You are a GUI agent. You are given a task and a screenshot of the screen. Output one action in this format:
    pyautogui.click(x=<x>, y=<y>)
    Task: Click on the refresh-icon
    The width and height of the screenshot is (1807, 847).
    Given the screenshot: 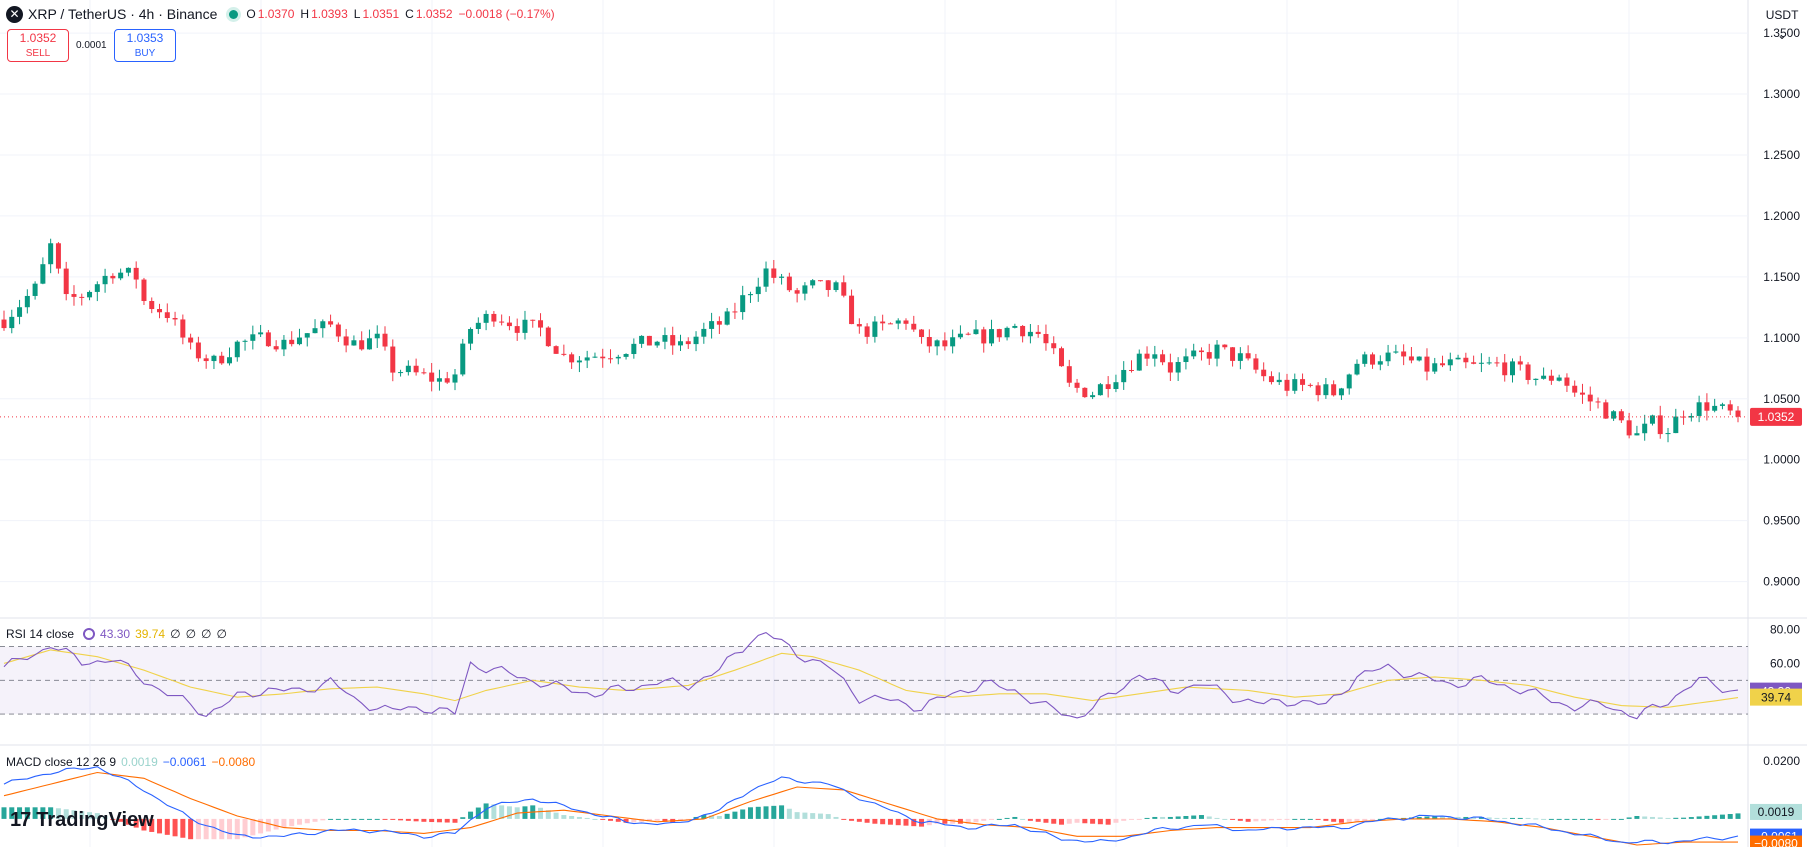 What is the action you would take?
    pyautogui.click(x=89, y=634)
    